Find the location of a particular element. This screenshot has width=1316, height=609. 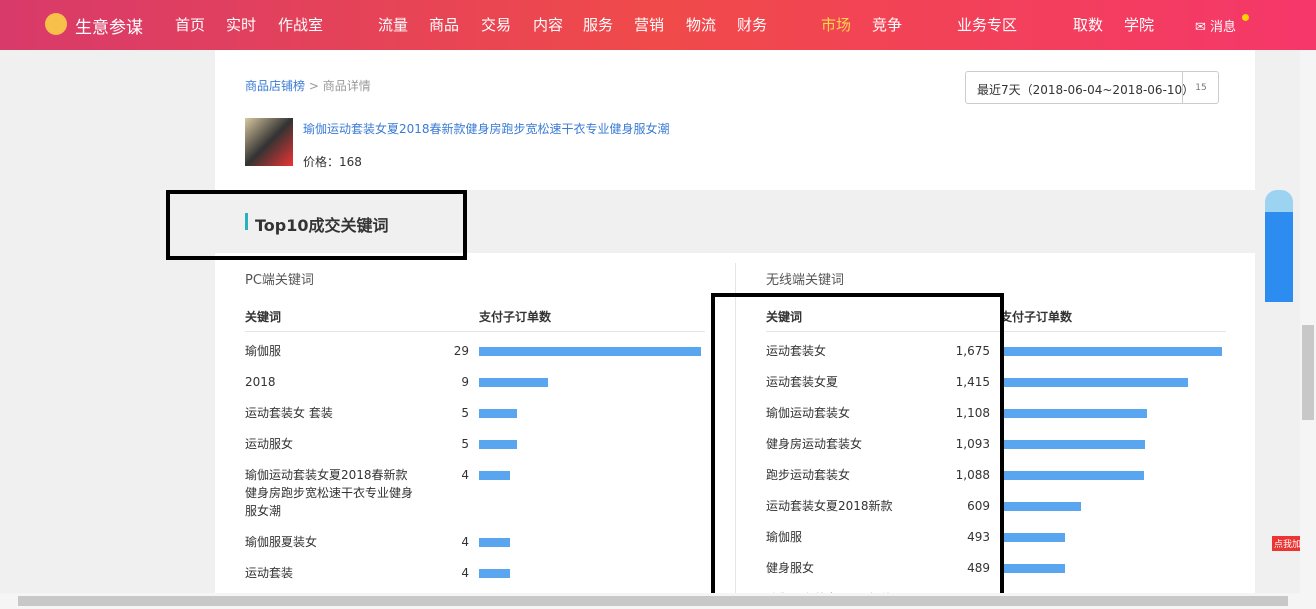

table-row: 运动套装女 套装 5 is located at coordinates (475, 413).